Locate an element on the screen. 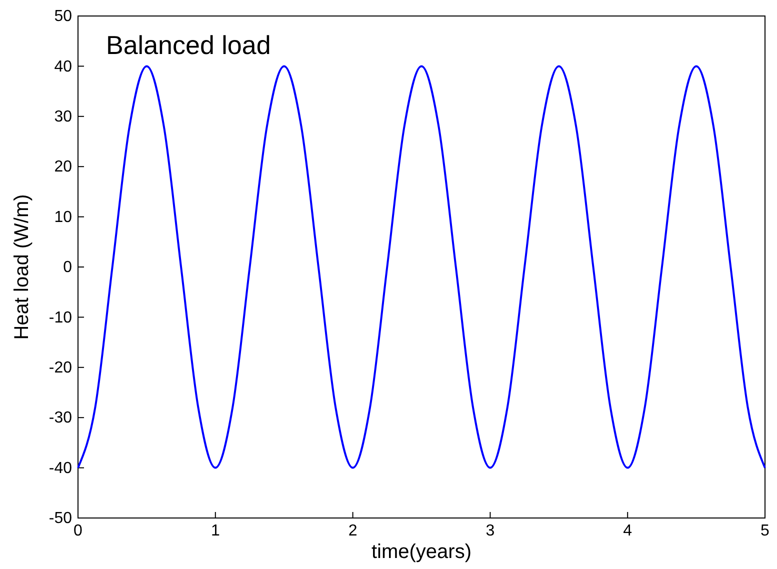 The width and height of the screenshot is (777, 569). y-tick-label: 20 is located at coordinates (63, 167).